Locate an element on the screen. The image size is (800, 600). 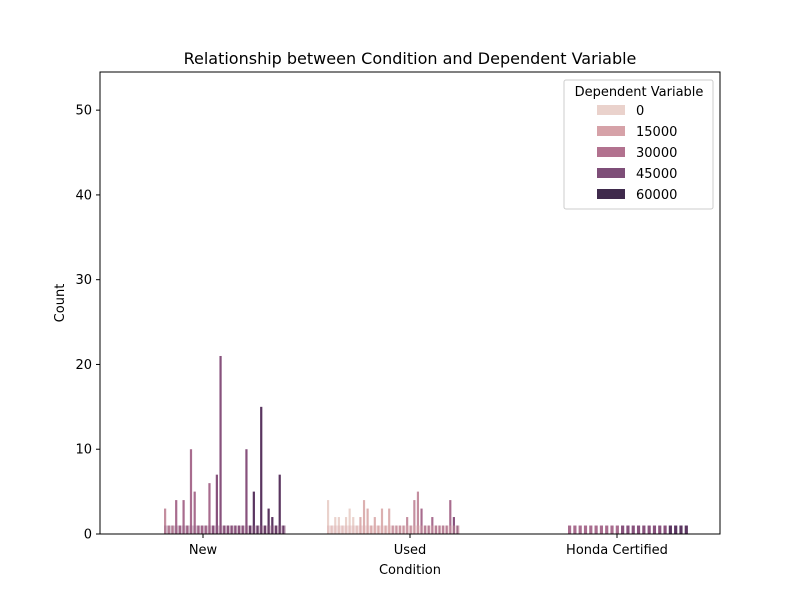
x-tick-label: New is located at coordinates (203, 550).